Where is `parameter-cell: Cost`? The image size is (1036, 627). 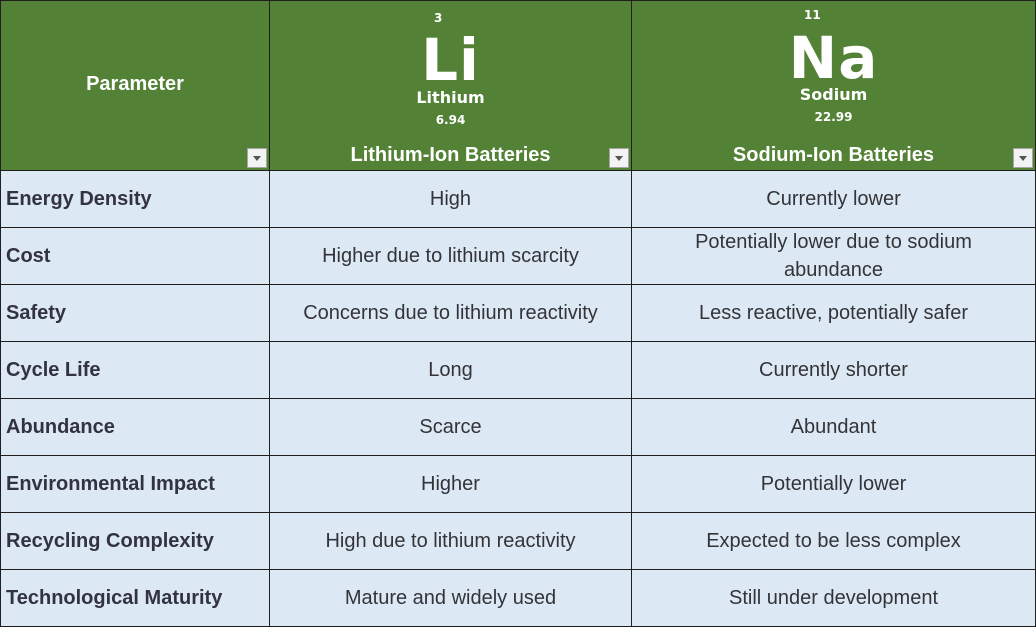 parameter-cell: Cost is located at coordinates (135, 256).